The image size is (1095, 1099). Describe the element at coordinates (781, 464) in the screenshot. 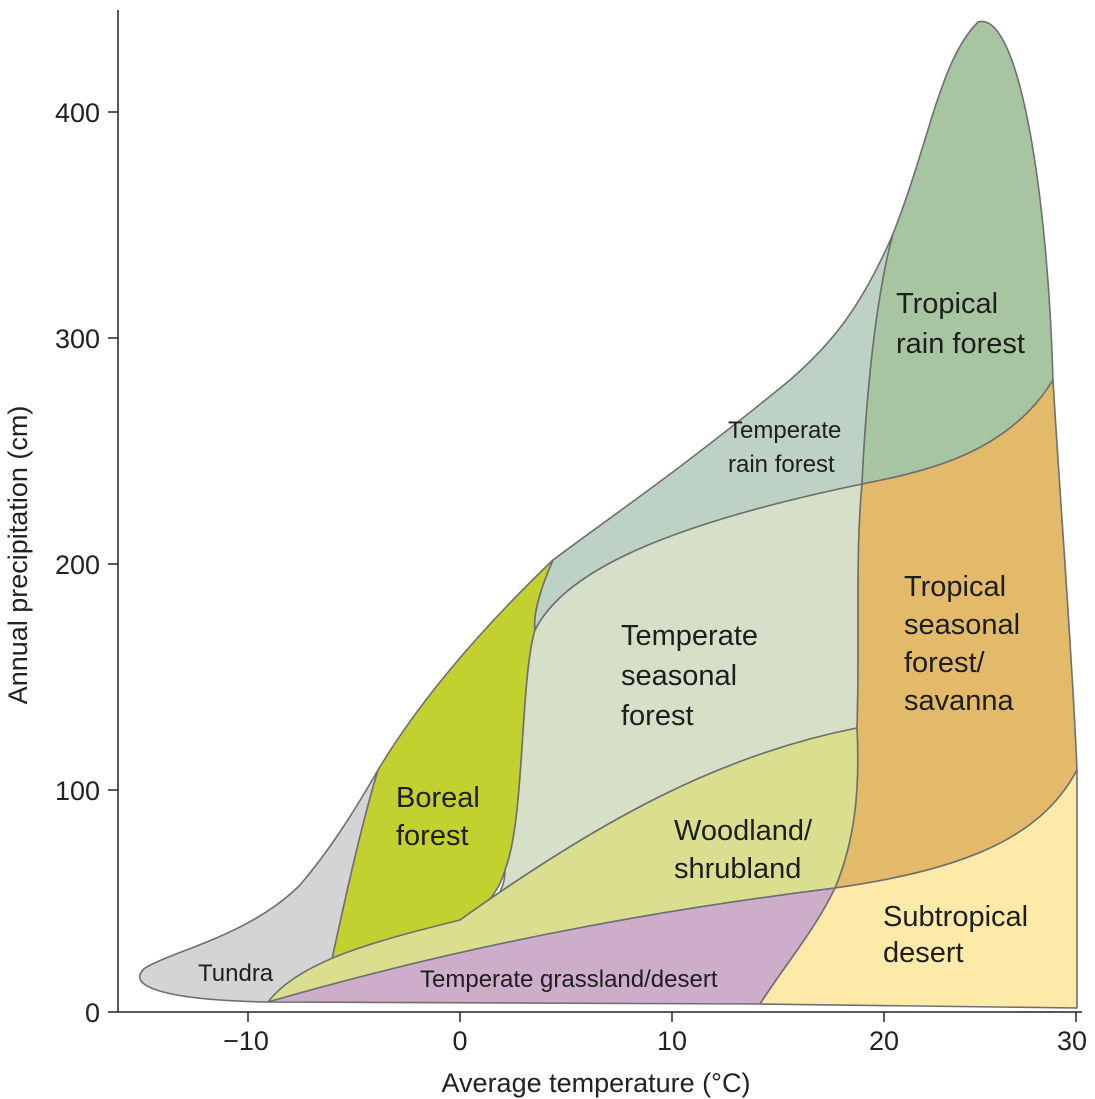

I see `label-temperate-rain-forest: rain forest` at that location.